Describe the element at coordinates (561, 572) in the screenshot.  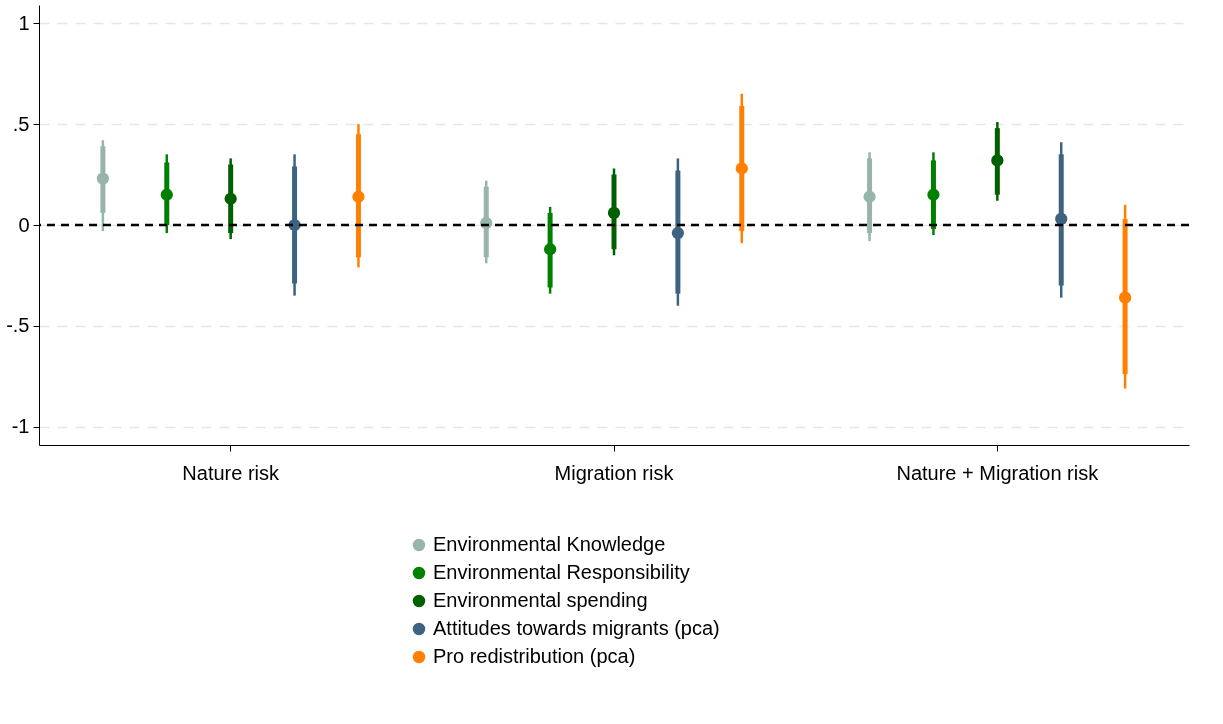
I see `legend-label: Environmental Responsibility` at that location.